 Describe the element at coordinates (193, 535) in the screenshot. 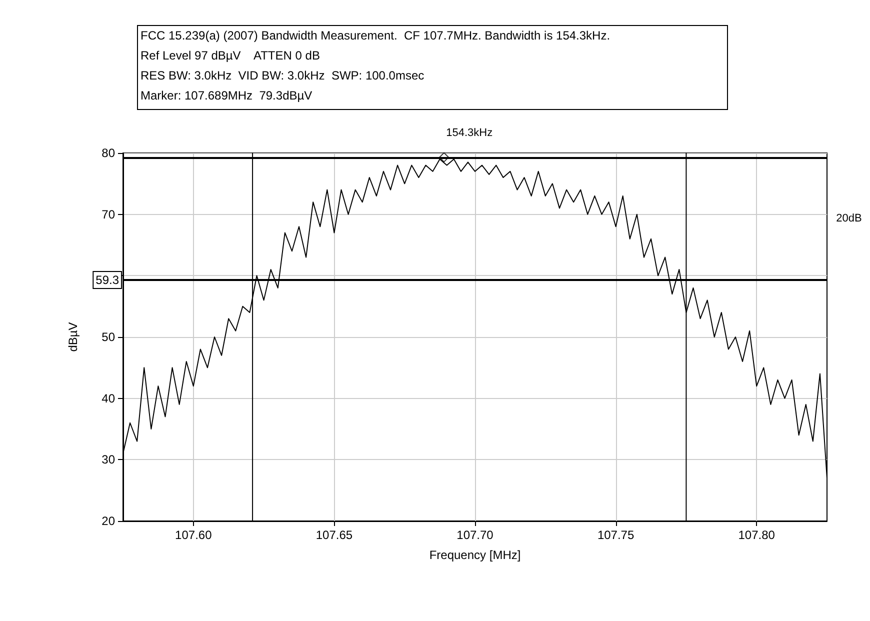

I see `x-tick-label: 107.60` at that location.